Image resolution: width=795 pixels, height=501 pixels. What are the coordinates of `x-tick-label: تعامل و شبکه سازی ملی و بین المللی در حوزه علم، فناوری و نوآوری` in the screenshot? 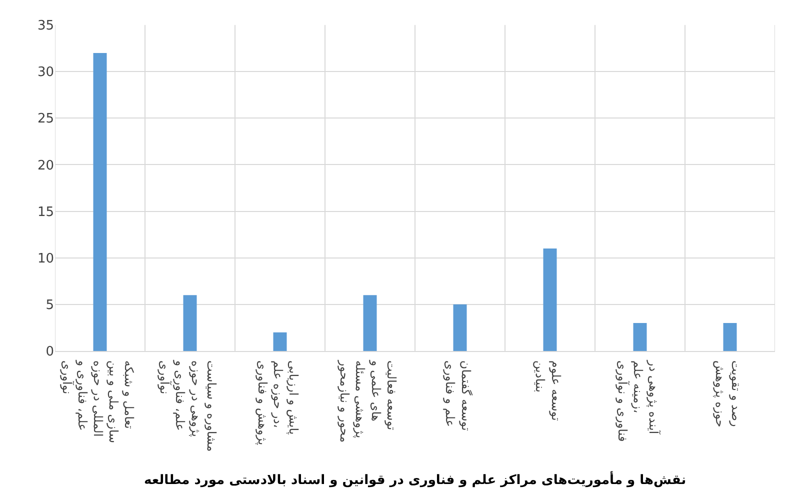 It's located at (98, 401).